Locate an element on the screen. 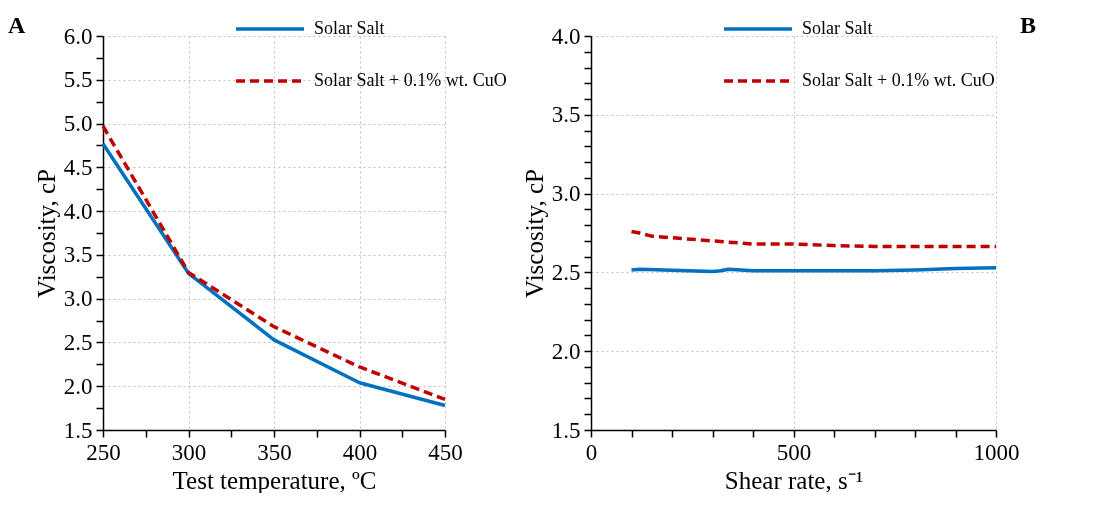 This screenshot has height=522, width=1106. x-axis-title: Test temperature, ºC is located at coordinates (274, 480).